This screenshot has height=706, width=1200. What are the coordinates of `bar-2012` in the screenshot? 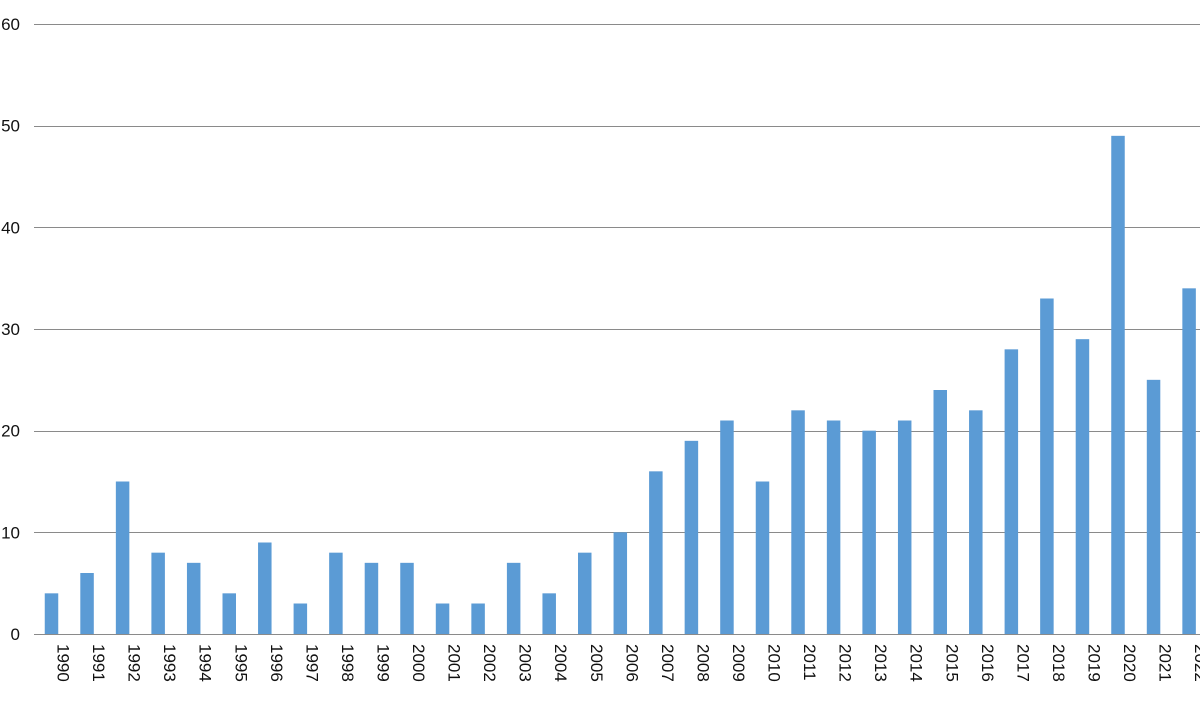 It's located at (833, 527).